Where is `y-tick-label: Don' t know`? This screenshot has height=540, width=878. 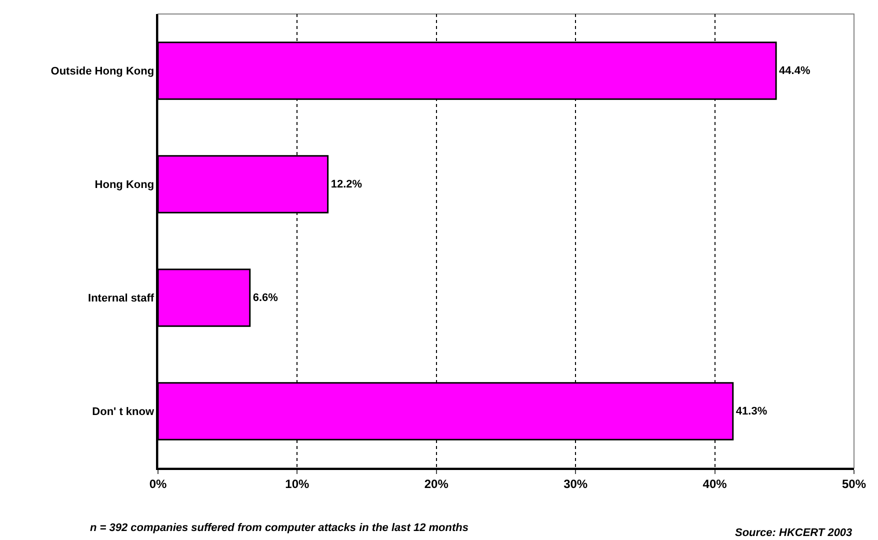 y-tick-label: Don' t know is located at coordinates (123, 412).